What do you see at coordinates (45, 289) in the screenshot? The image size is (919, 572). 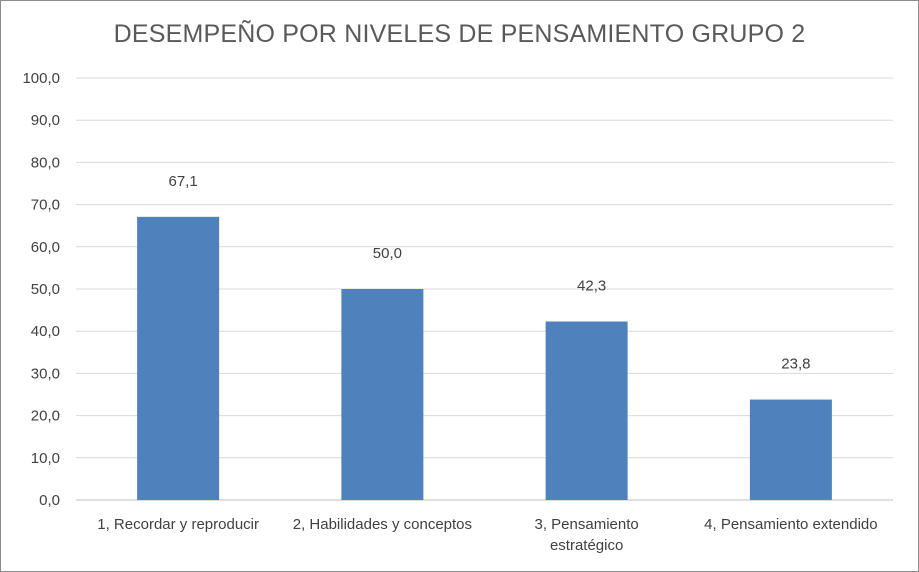 I see `y-tick-label: 50,0` at bounding box center [45, 289].